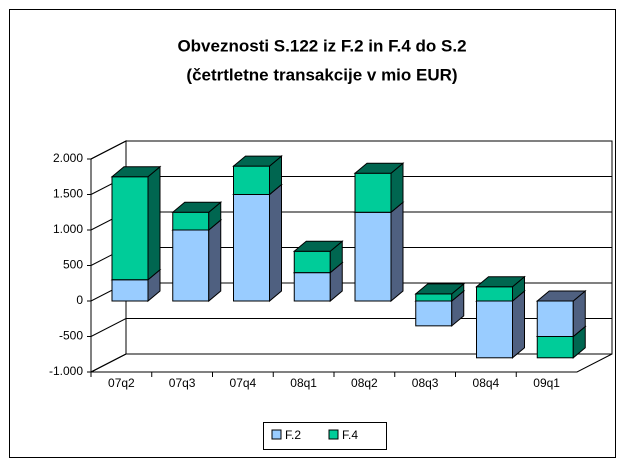  I want to click on legend-label: F.2, so click(293, 435).